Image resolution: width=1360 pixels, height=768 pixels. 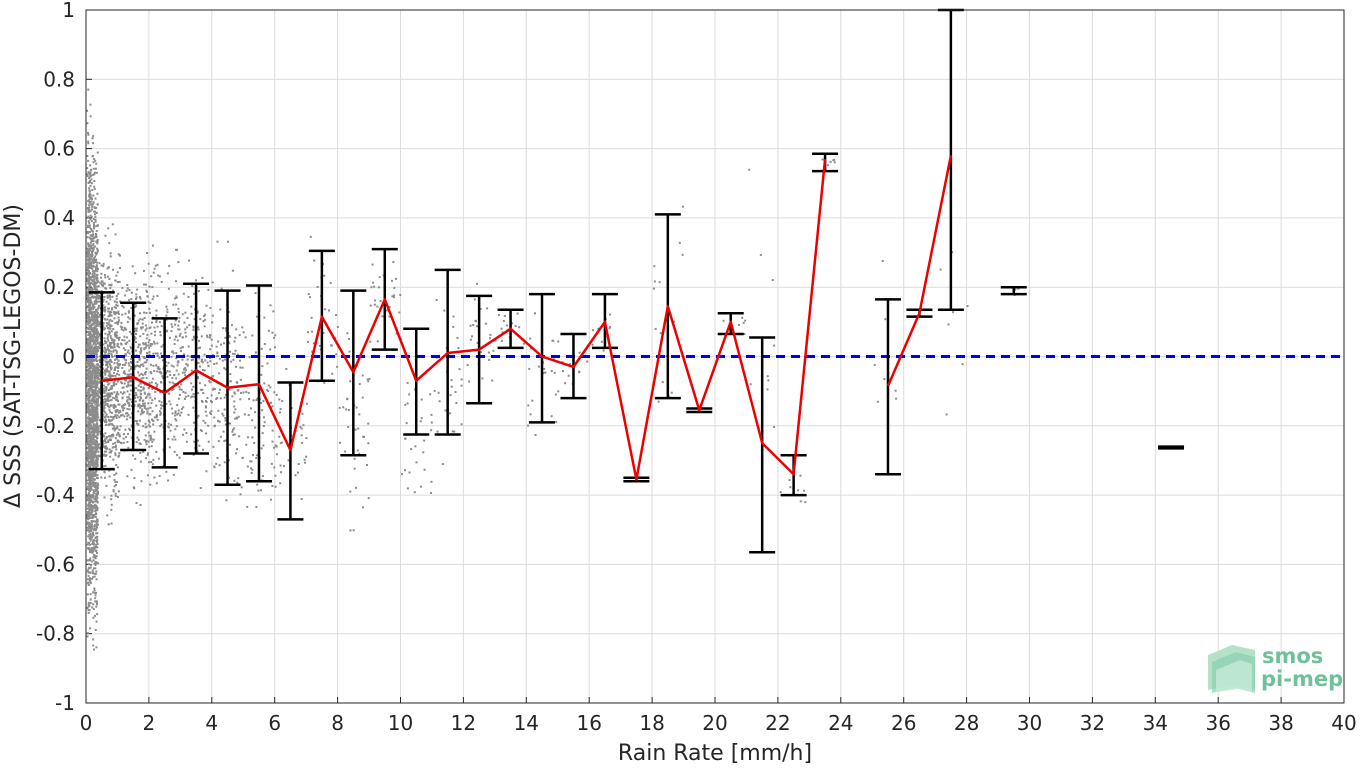 What do you see at coordinates (1092, 723) in the screenshot?
I see `x-tick-label: 32` at bounding box center [1092, 723].